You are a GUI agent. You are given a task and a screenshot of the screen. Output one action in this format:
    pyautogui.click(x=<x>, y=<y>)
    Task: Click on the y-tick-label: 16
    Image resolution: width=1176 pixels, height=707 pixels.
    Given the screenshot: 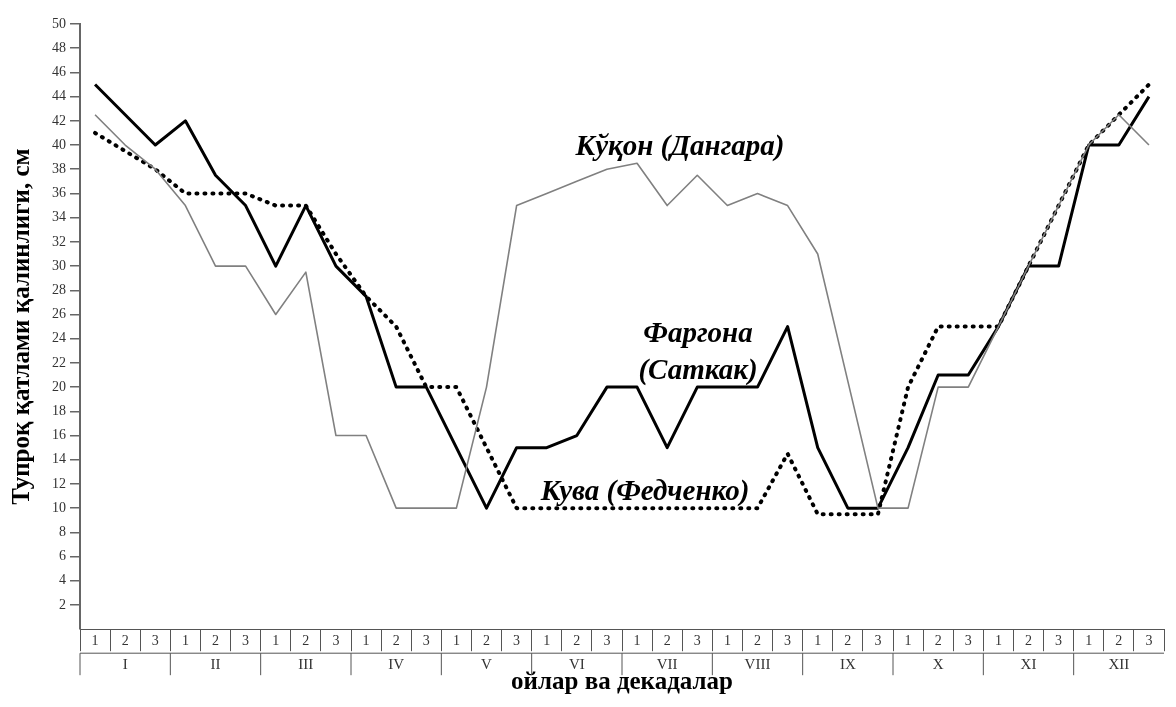 What is the action you would take?
    pyautogui.click(x=59, y=435)
    